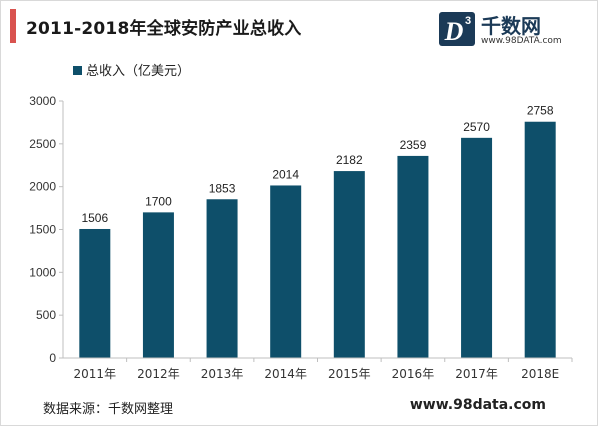 The height and width of the screenshot is (428, 600). I want to click on logo-mark-superscript: 3, so click(468, 21).